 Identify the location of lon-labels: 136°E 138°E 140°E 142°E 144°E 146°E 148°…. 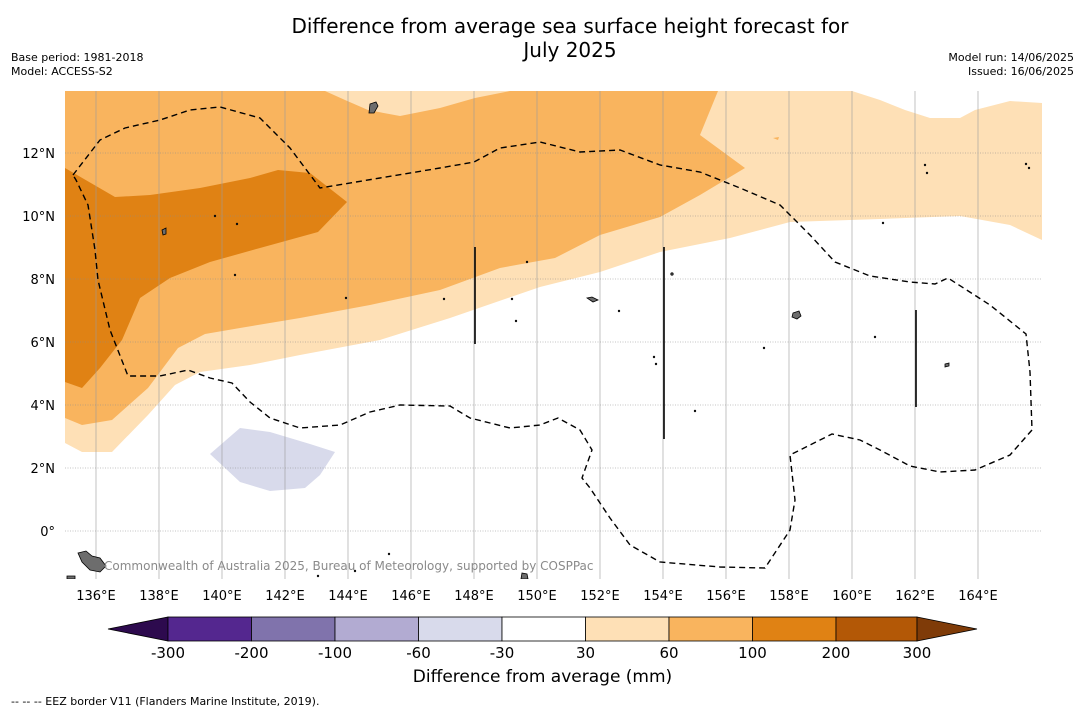
(537, 596).